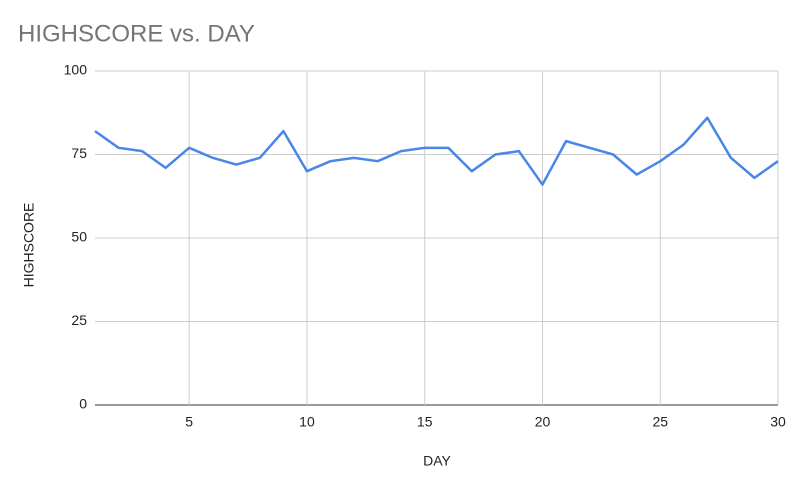 This screenshot has height=491, width=800. What do you see at coordinates (660, 422) in the screenshot?
I see `x-tick-label: 25` at bounding box center [660, 422].